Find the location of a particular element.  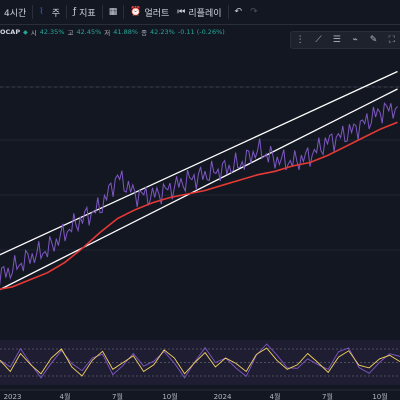

close-label: 종 is located at coordinates (144, 33).